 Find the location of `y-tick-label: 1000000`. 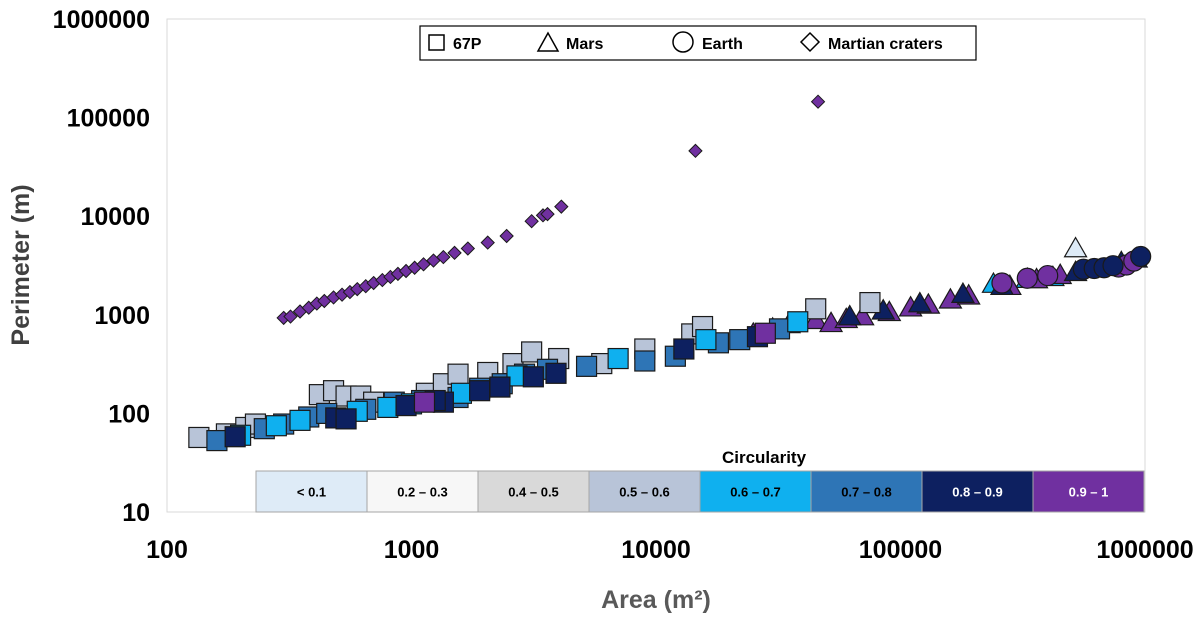

y-tick-label: 1000000 is located at coordinates (101, 20).